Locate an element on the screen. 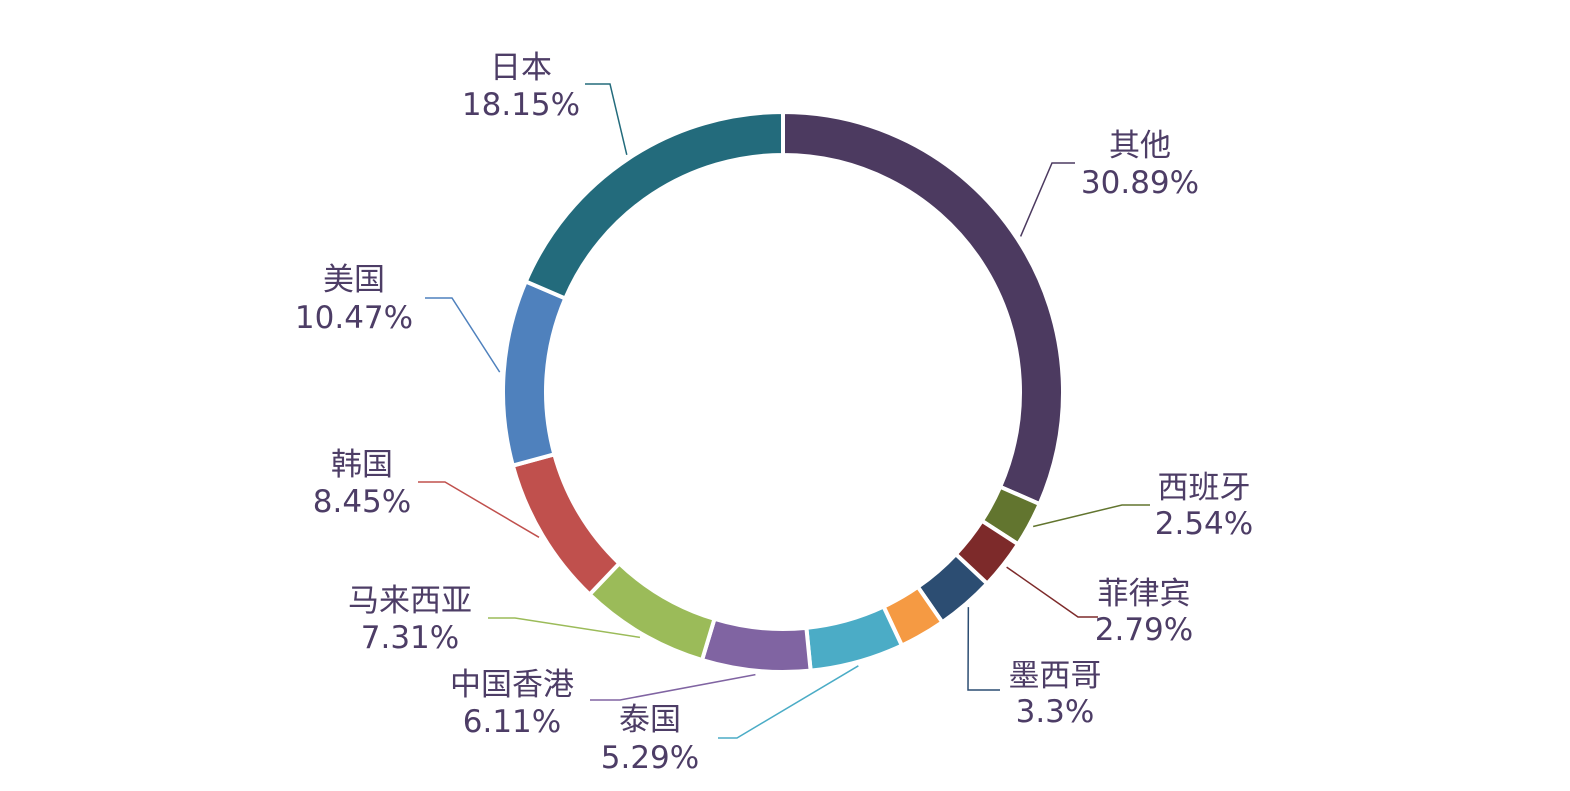  slice-value-label: 3.3% is located at coordinates (1055, 712).